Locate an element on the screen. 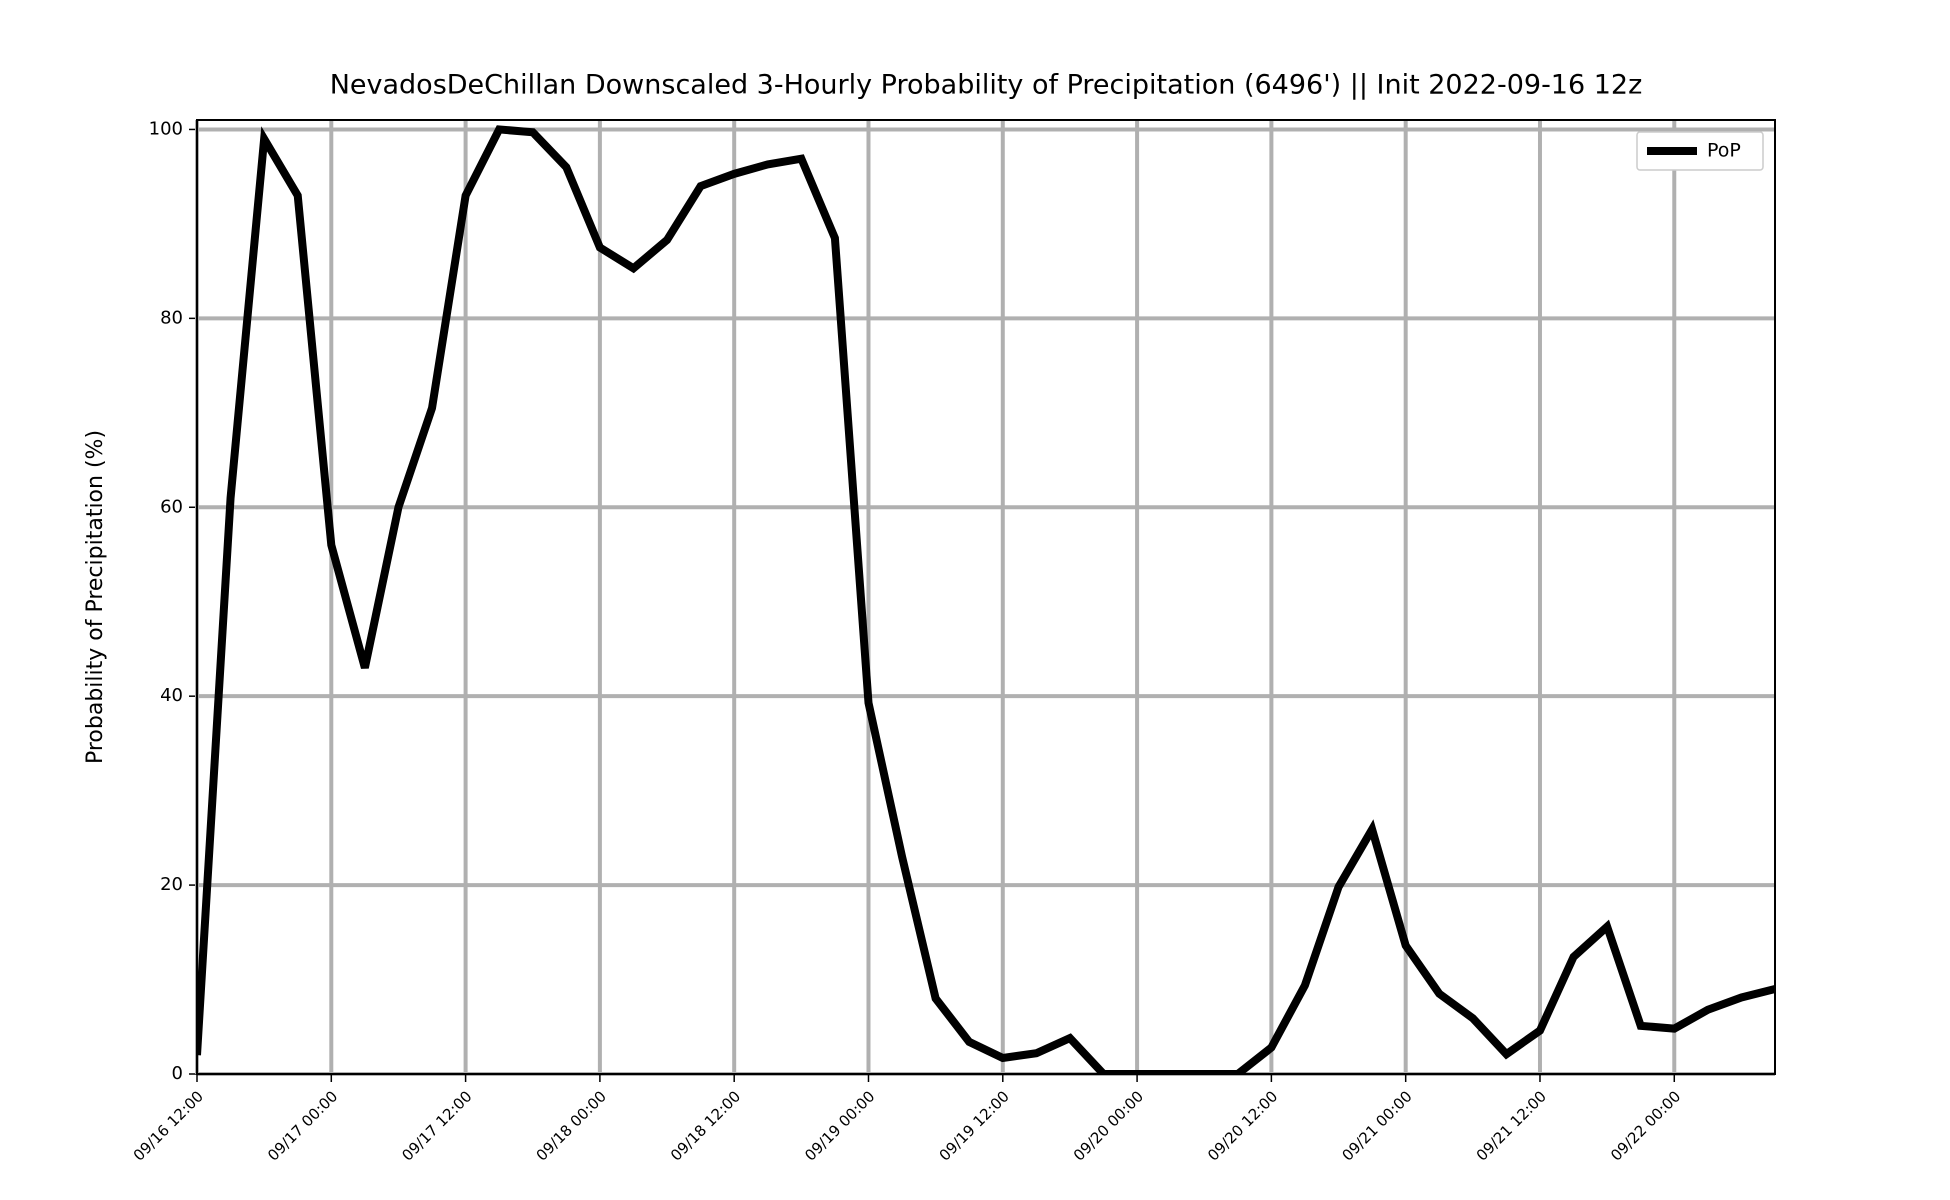  y-tick-label: 100 is located at coordinates (166, 128).